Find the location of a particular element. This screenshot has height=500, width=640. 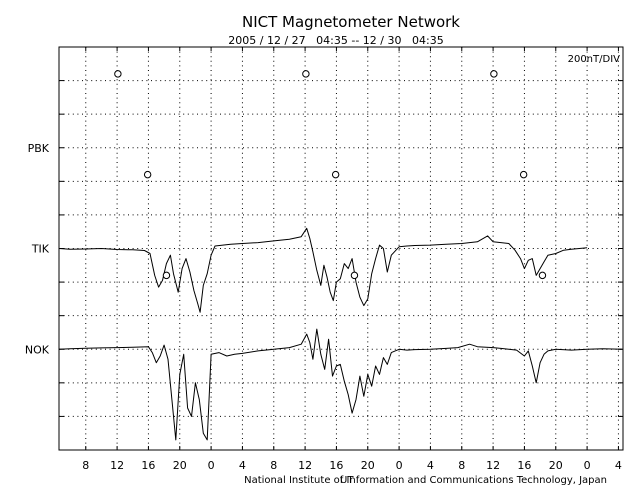

chart-subtitle: 2005 / 12 / 27 04:35 -- 12 / 30 04:35 is located at coordinates (335, 40).